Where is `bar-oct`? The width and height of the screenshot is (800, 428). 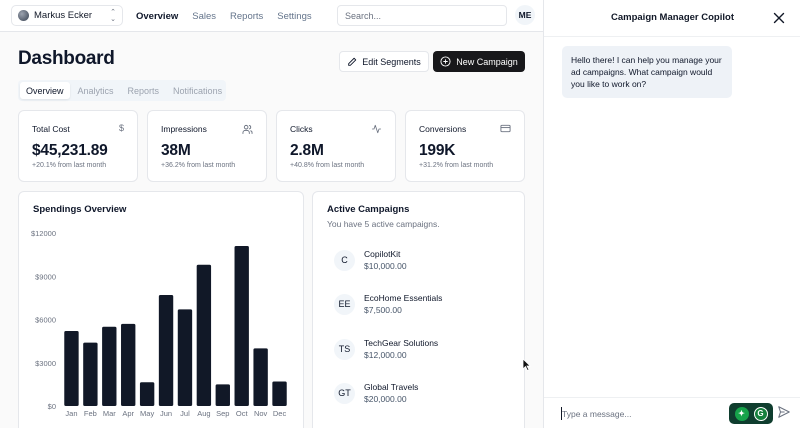 bar-oct is located at coordinates (241, 325).